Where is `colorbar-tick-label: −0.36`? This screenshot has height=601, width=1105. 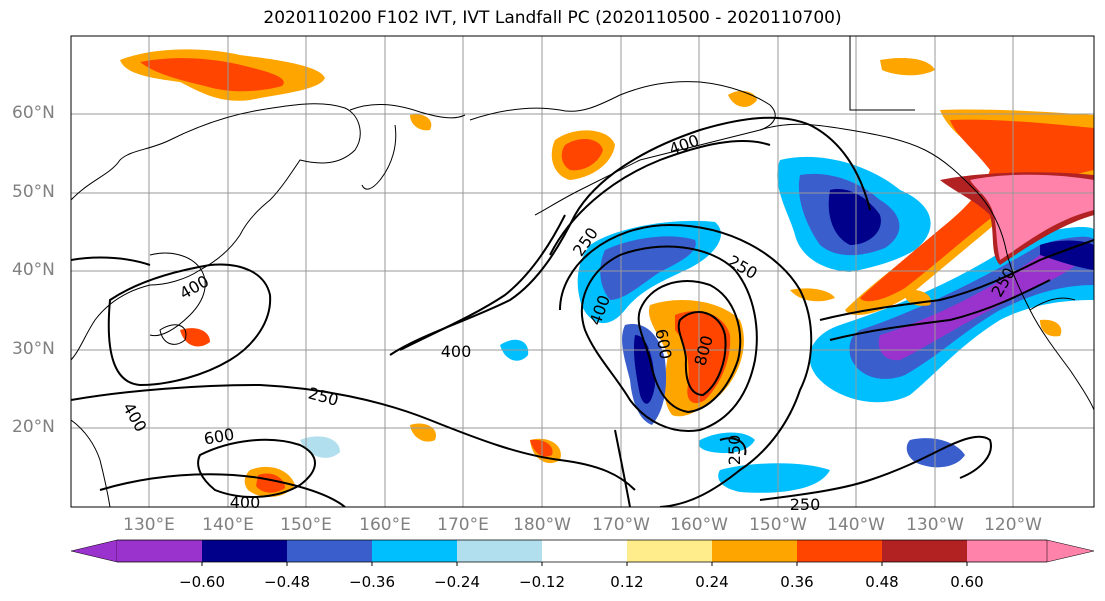
colorbar-tick-label: −0.36 is located at coordinates (372, 582).